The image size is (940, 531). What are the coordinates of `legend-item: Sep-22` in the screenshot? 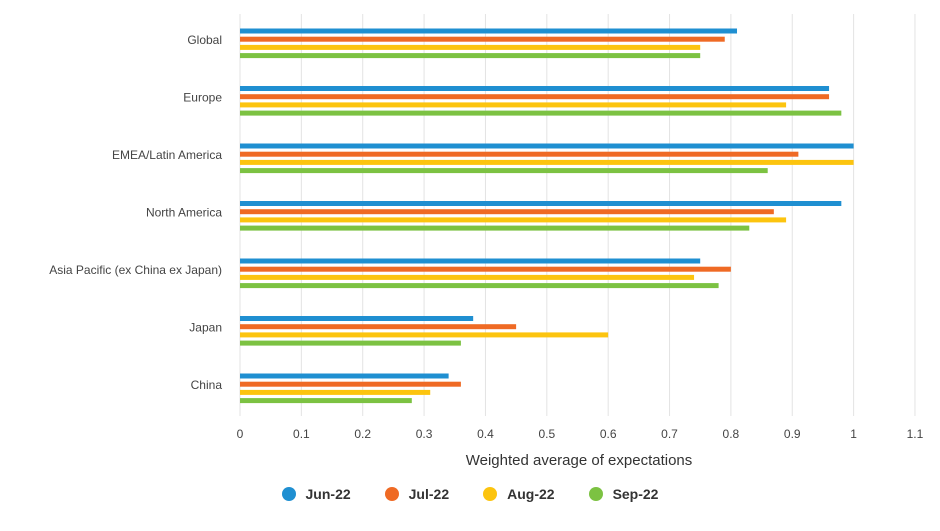 It's located at (623, 494).